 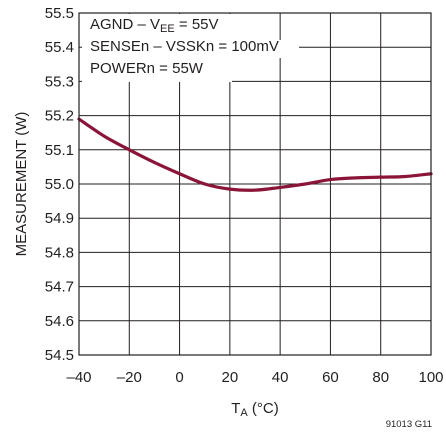 What do you see at coordinates (184, 46) in the screenshot?
I see `annotation-line-sense: SENSEn – VSSKn = 100mV` at bounding box center [184, 46].